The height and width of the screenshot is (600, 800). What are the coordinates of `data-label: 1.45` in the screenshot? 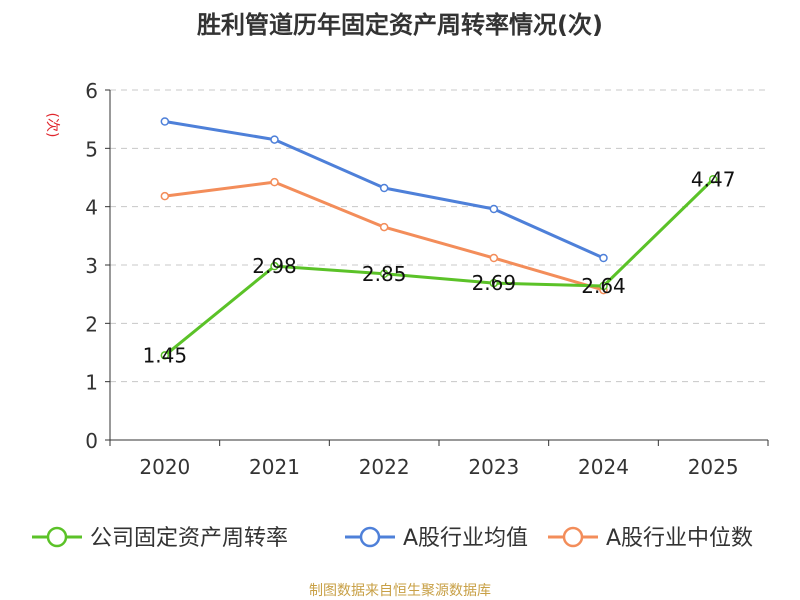 It's located at (165, 355).